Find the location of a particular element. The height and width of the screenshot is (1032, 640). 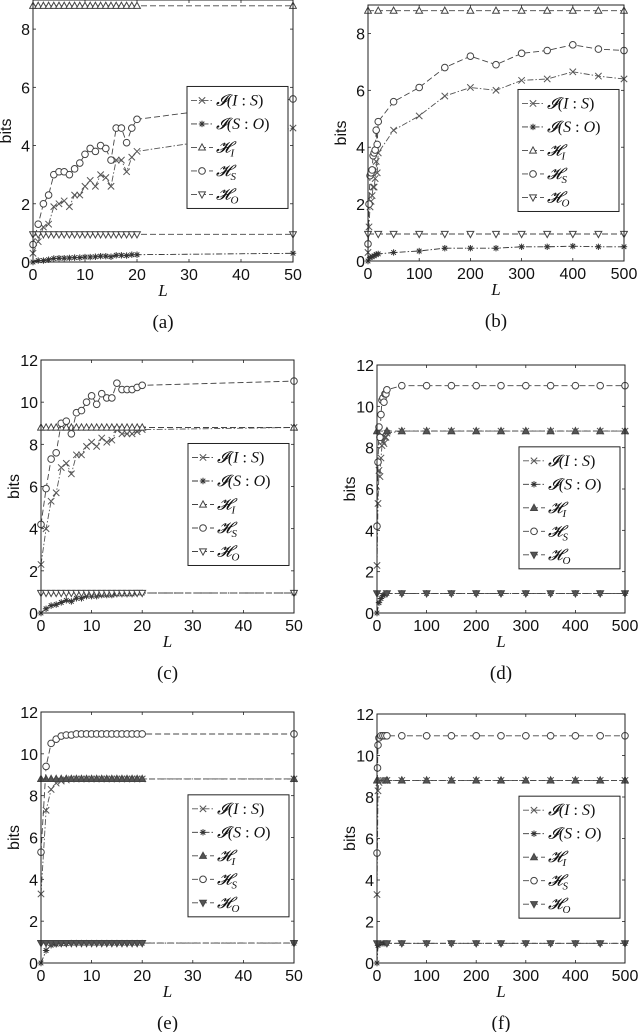

series-line-iso is located at coordinates (167, 953).